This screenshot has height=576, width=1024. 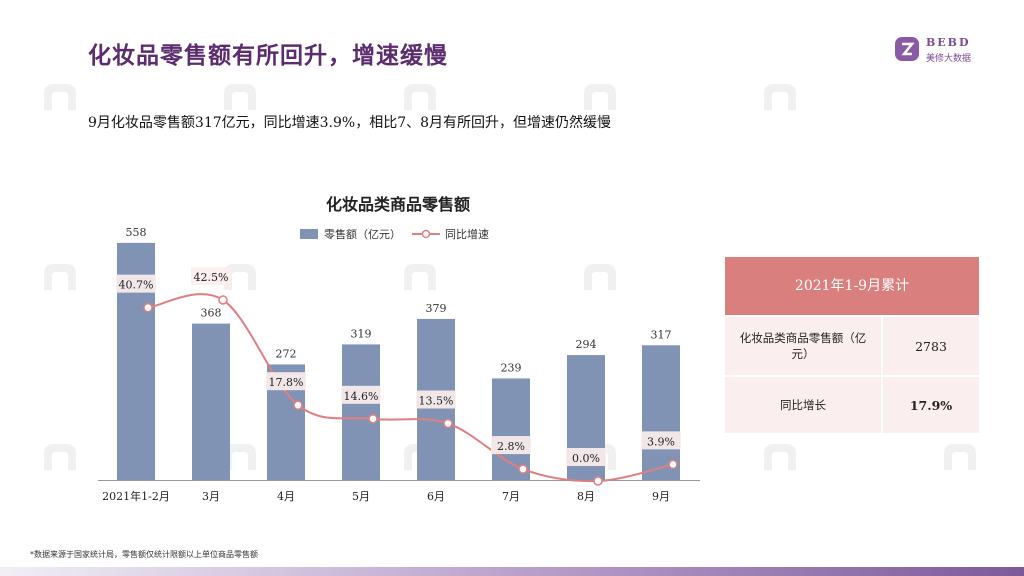 I want to click on summary-label: 同比增长, so click(x=804, y=405).